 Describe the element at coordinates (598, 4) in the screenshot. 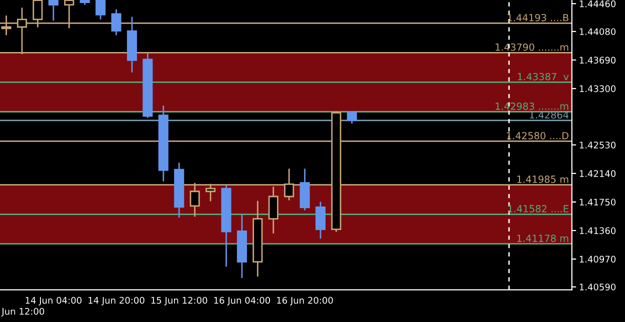

I see `y-tick-label: 1.44460` at that location.